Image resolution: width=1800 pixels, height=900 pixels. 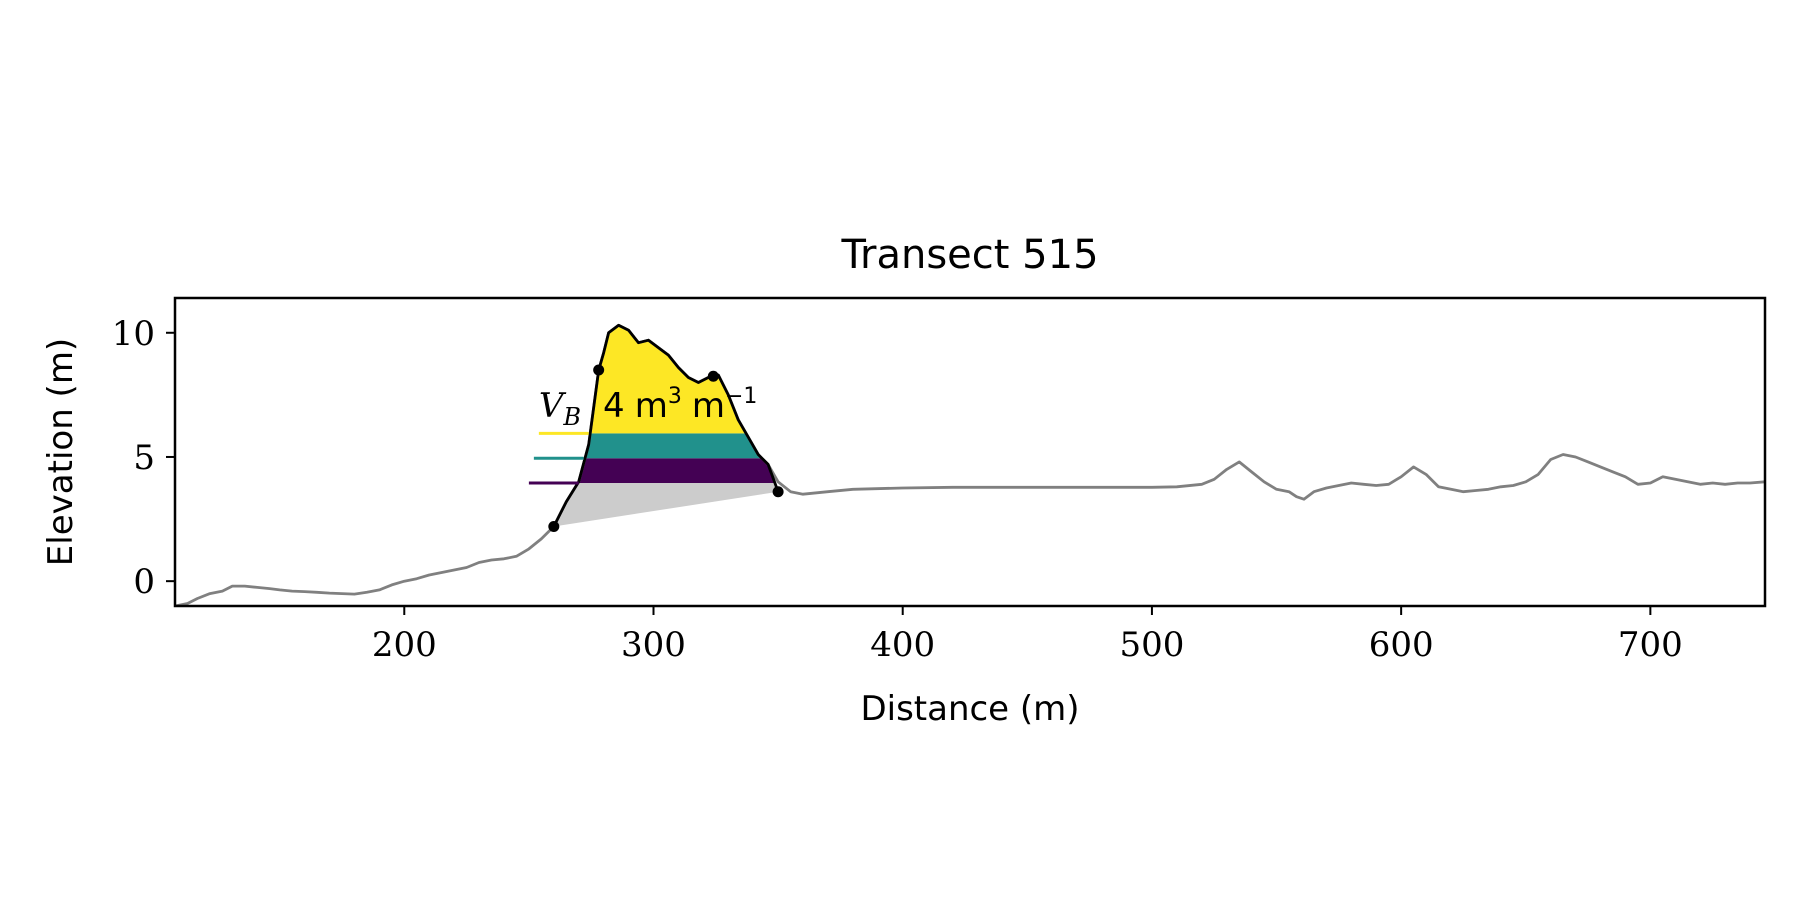 What do you see at coordinates (666, 505) in the screenshot?
I see `toe-area-fill` at bounding box center [666, 505].